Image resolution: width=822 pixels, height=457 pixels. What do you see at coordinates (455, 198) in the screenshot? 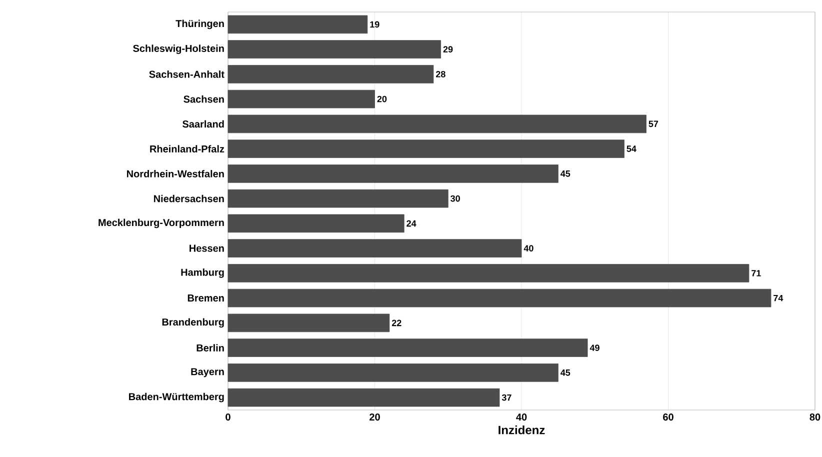
I see `data-label: 30` at bounding box center [455, 198].